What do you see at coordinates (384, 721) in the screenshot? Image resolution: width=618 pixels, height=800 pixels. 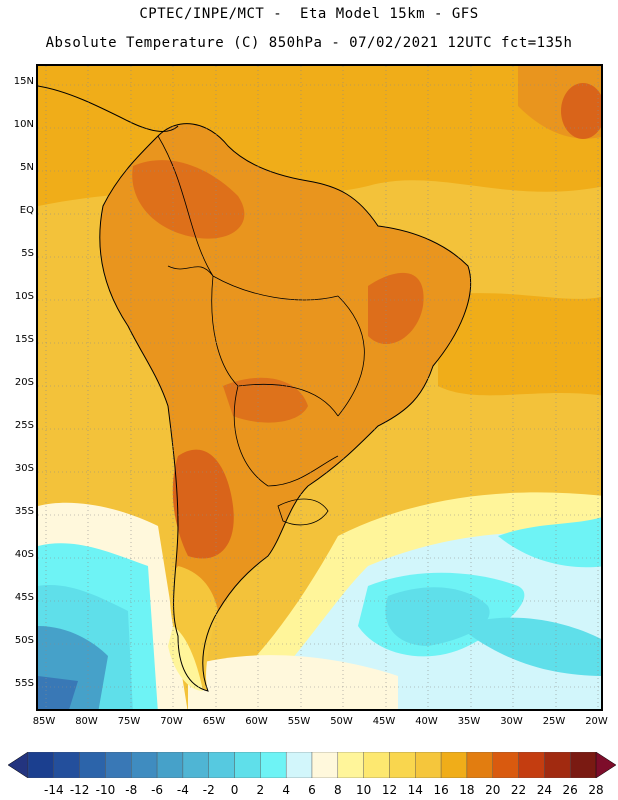 I see `longitude-label: 45W` at bounding box center [384, 721].